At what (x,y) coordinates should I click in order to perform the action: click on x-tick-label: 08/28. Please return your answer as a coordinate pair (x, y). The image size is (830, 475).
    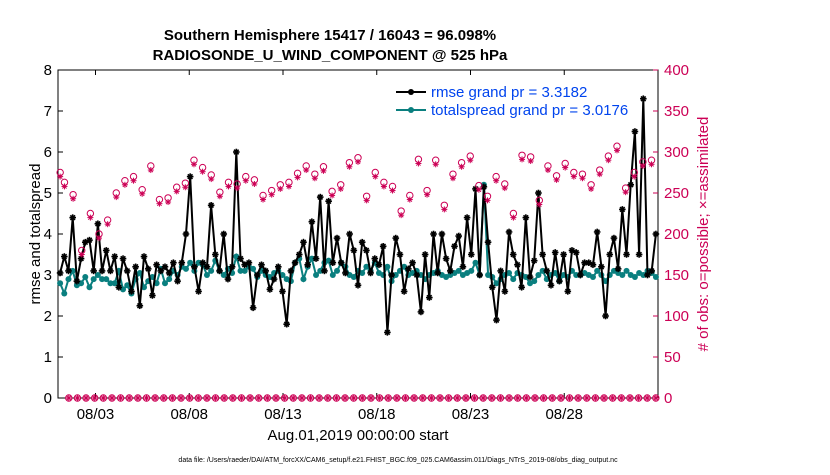
    Looking at the image, I should click on (564, 414).